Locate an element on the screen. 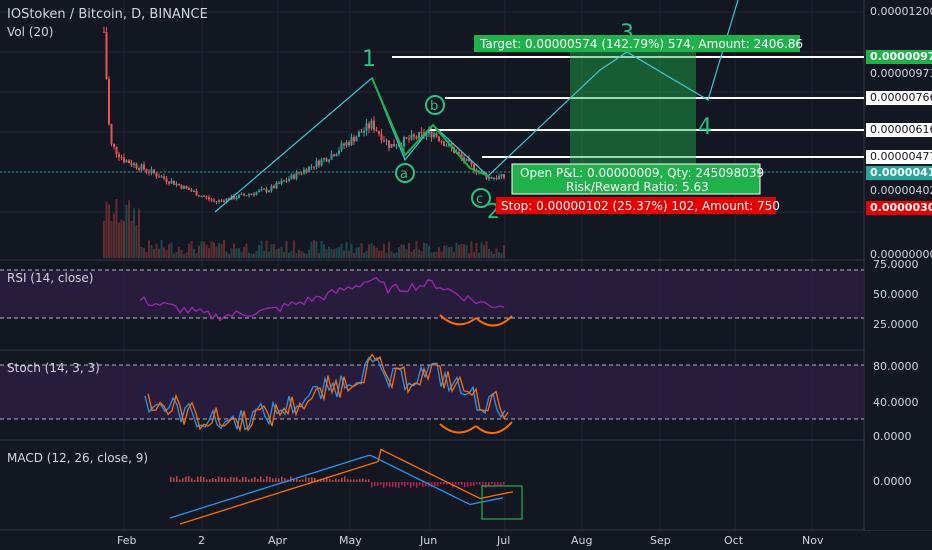 This screenshot has height=550, width=932. open-pnl-box is located at coordinates (636, 179).